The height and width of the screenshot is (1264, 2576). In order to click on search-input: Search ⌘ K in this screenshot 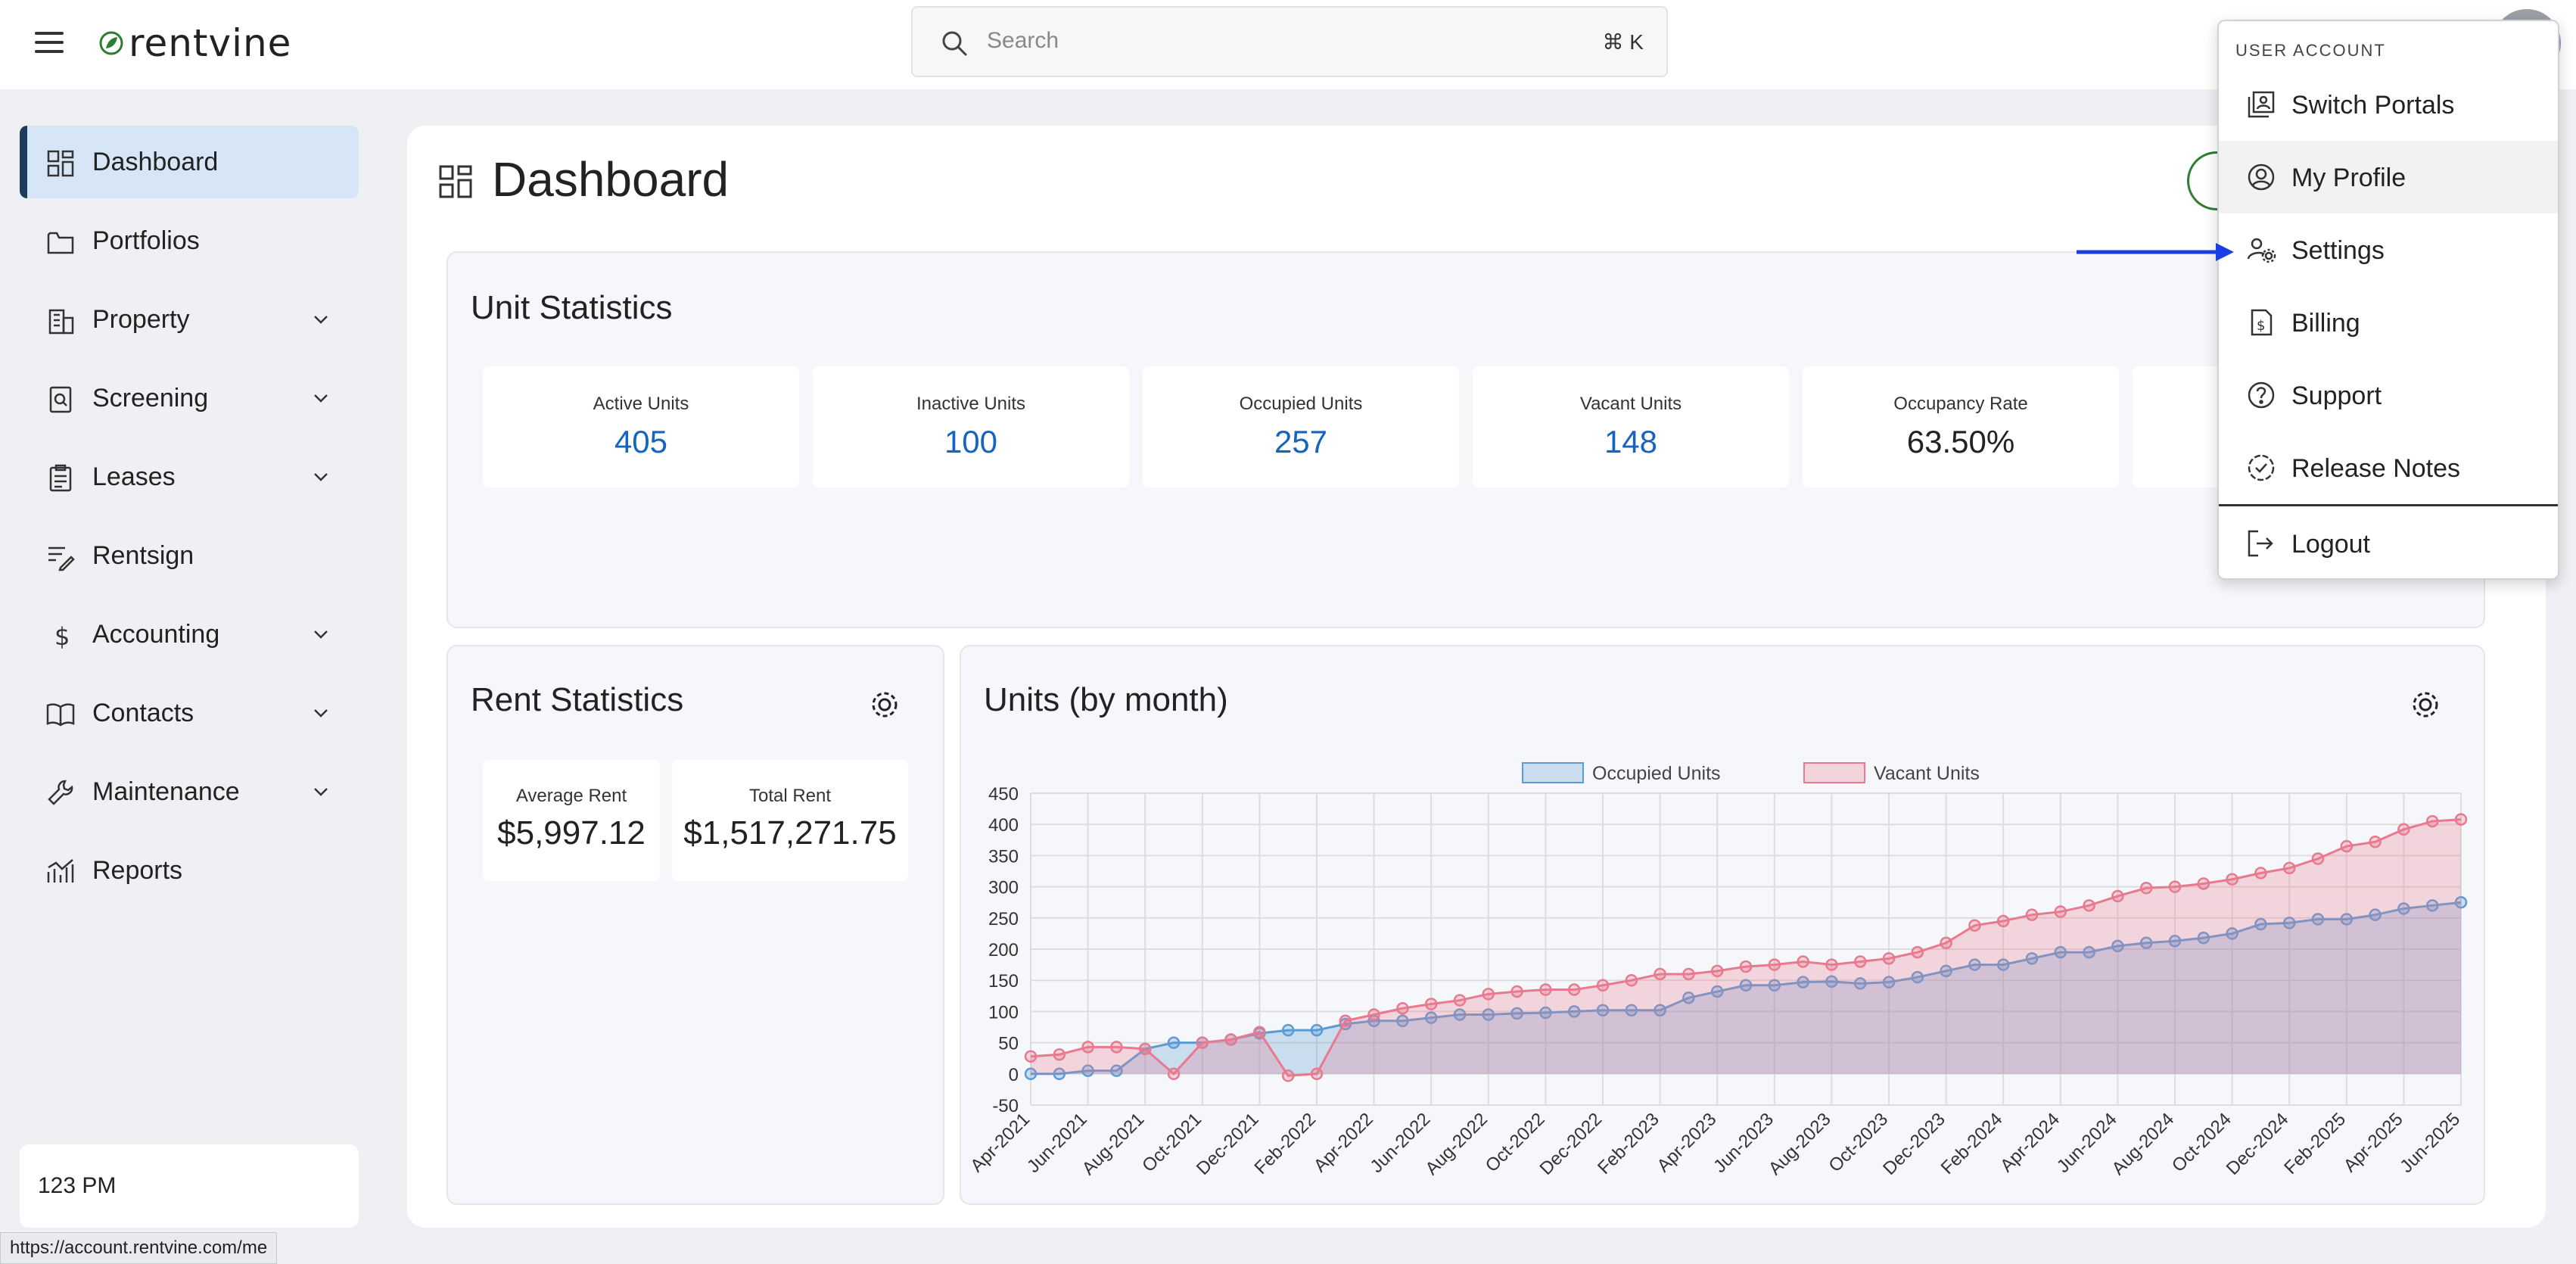, I will do `click(1289, 41)`.